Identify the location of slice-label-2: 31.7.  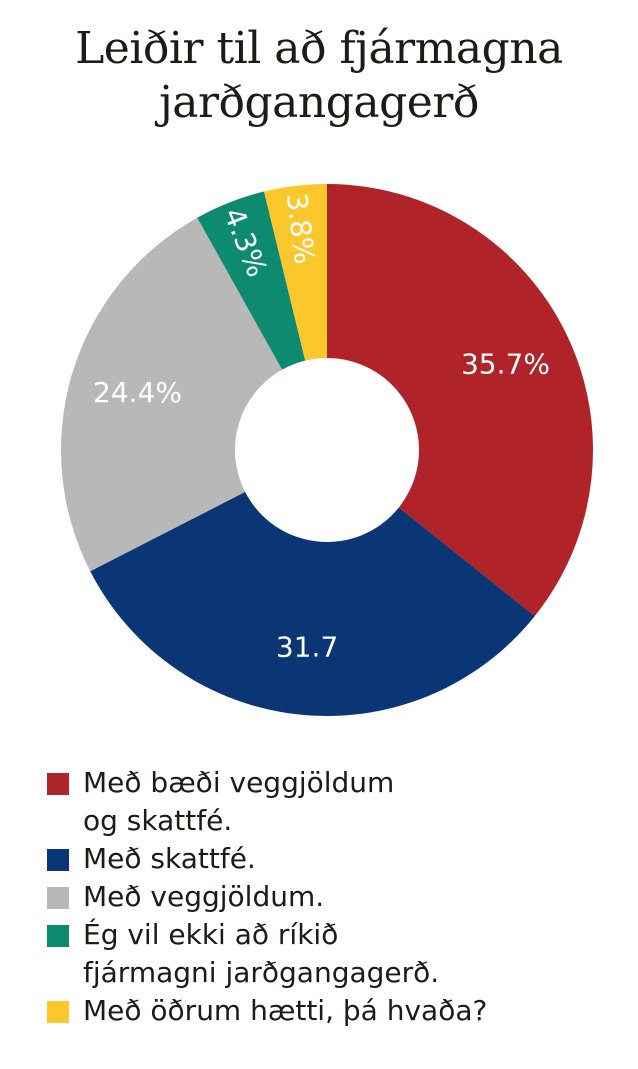
(307, 646).